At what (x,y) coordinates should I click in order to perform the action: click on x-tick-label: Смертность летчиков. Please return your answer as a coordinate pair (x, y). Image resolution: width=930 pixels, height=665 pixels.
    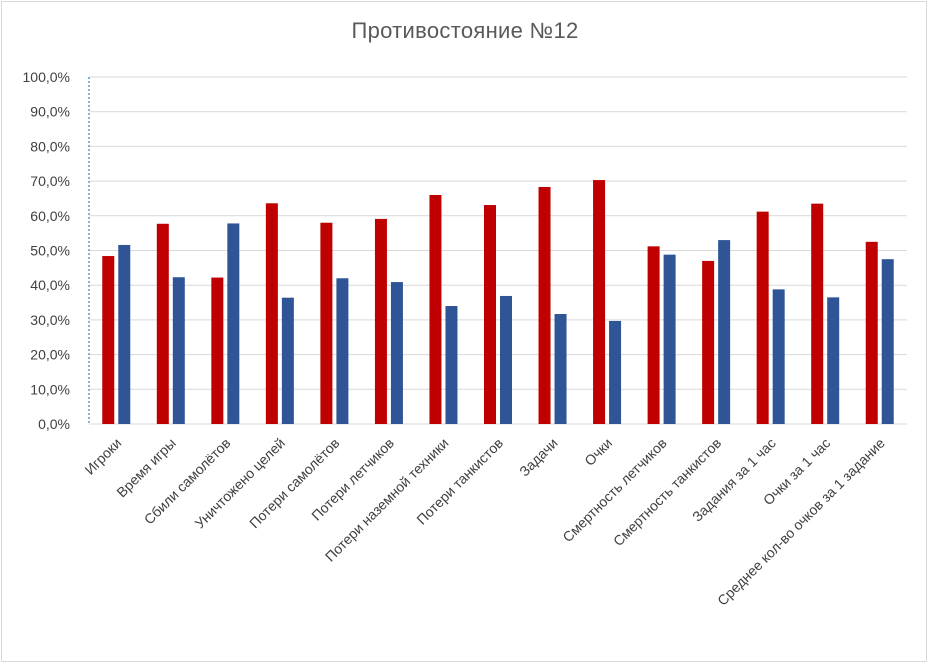
    Looking at the image, I should click on (614, 490).